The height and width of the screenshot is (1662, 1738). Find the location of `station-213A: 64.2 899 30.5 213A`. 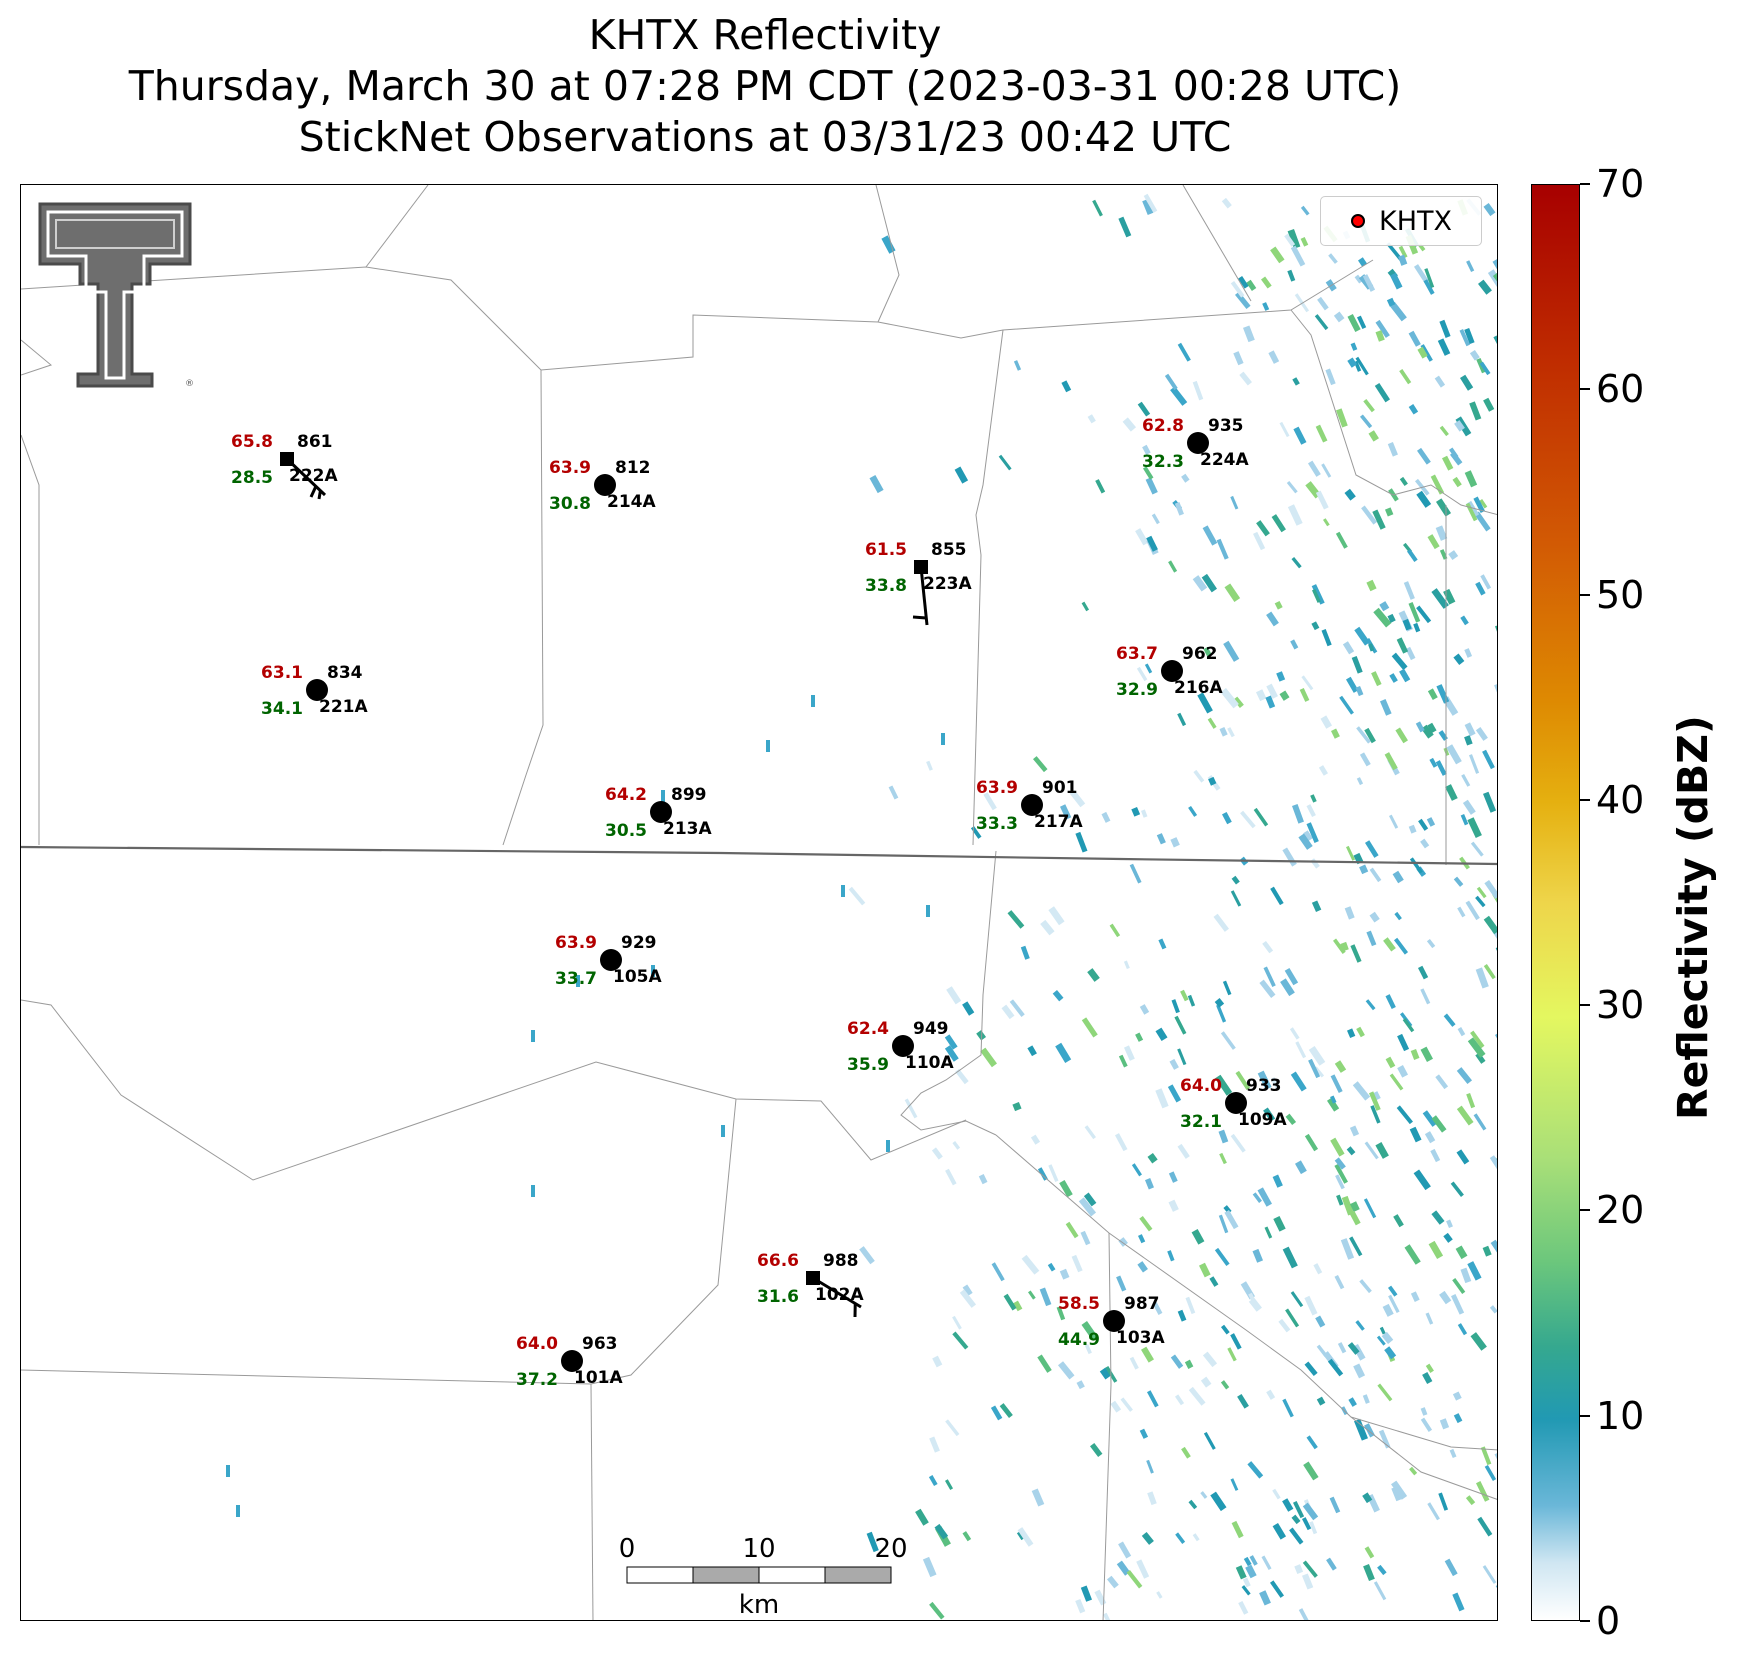

station-213A: 64.2 899 30.5 213A is located at coordinates (658, 813).